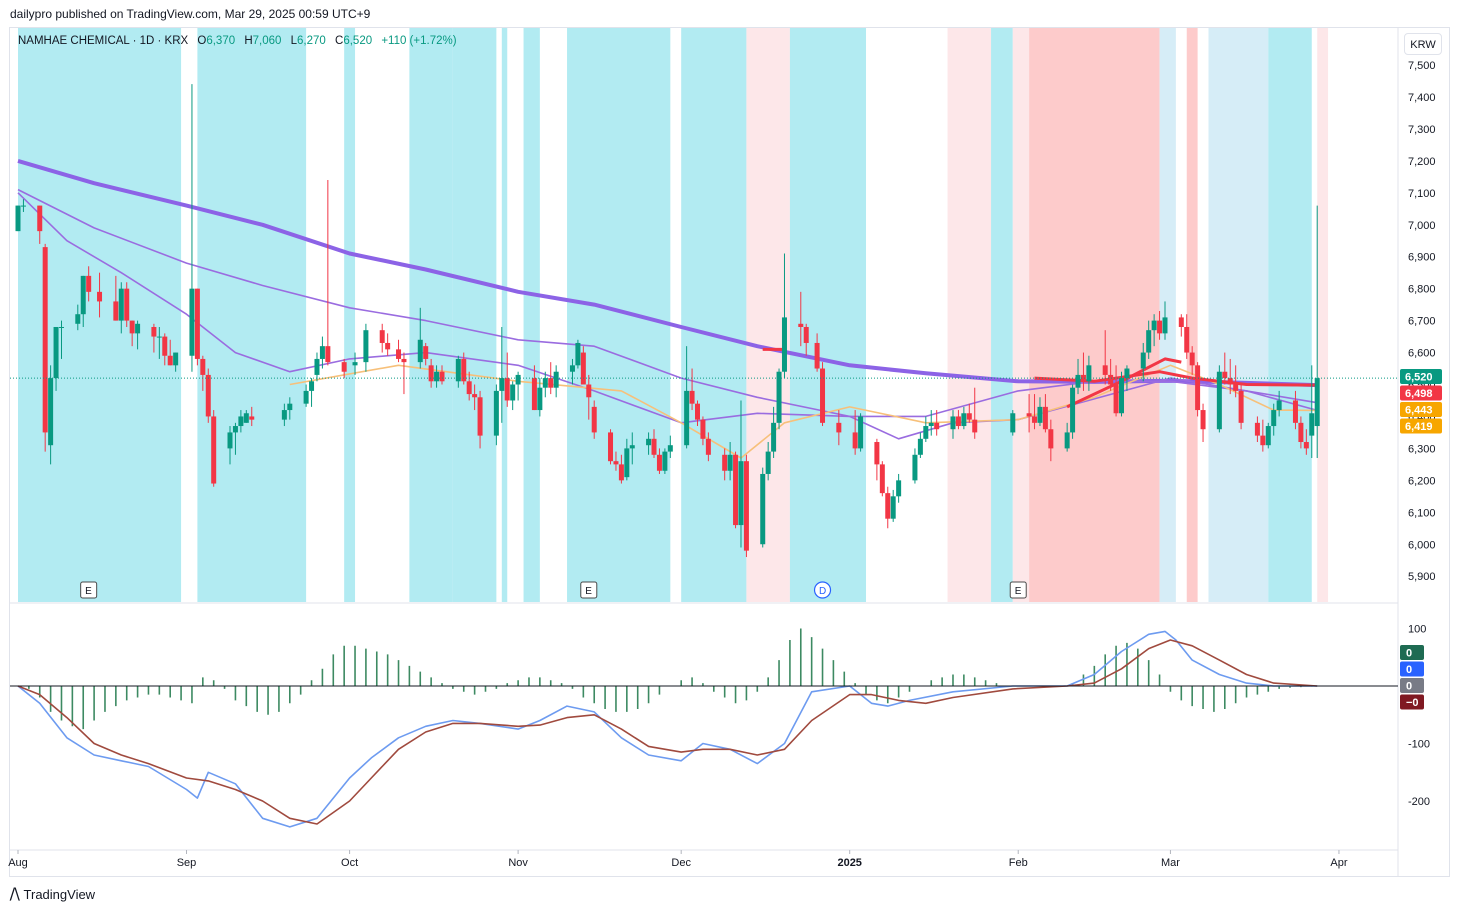 Image resolution: width=1460 pixels, height=912 pixels. What do you see at coordinates (1422, 290) in the screenshot?
I see `price-tick-label: 6,800` at bounding box center [1422, 290].